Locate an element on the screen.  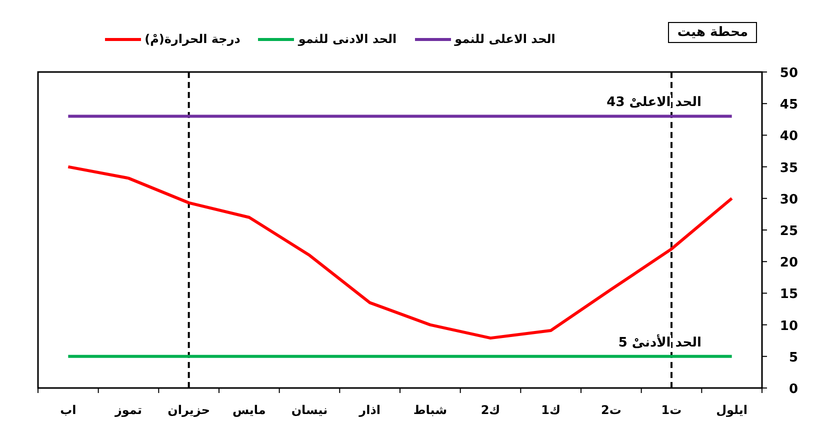
legend-label: درجة الحرارة(مْ) is located at coordinates (192, 39).